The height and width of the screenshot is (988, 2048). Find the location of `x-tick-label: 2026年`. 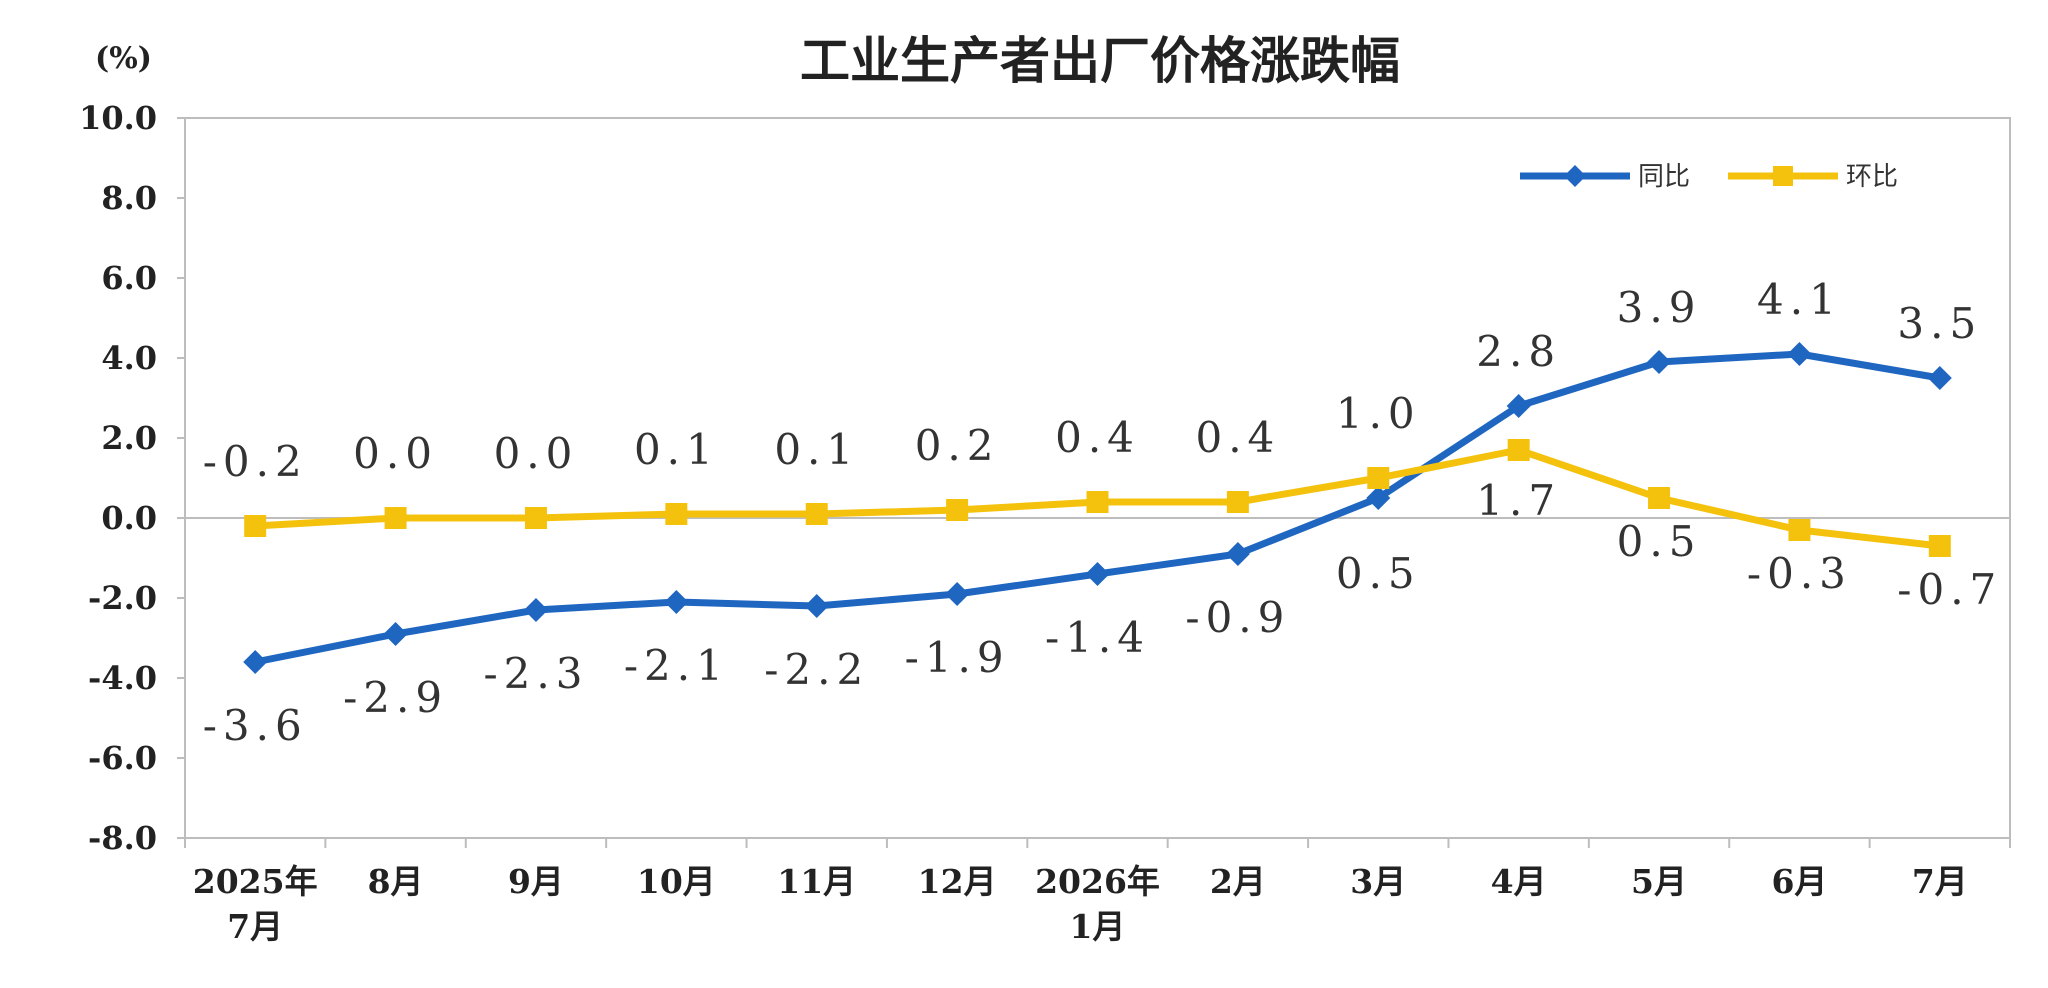

x-tick-label: 2026年 is located at coordinates (1097, 881).